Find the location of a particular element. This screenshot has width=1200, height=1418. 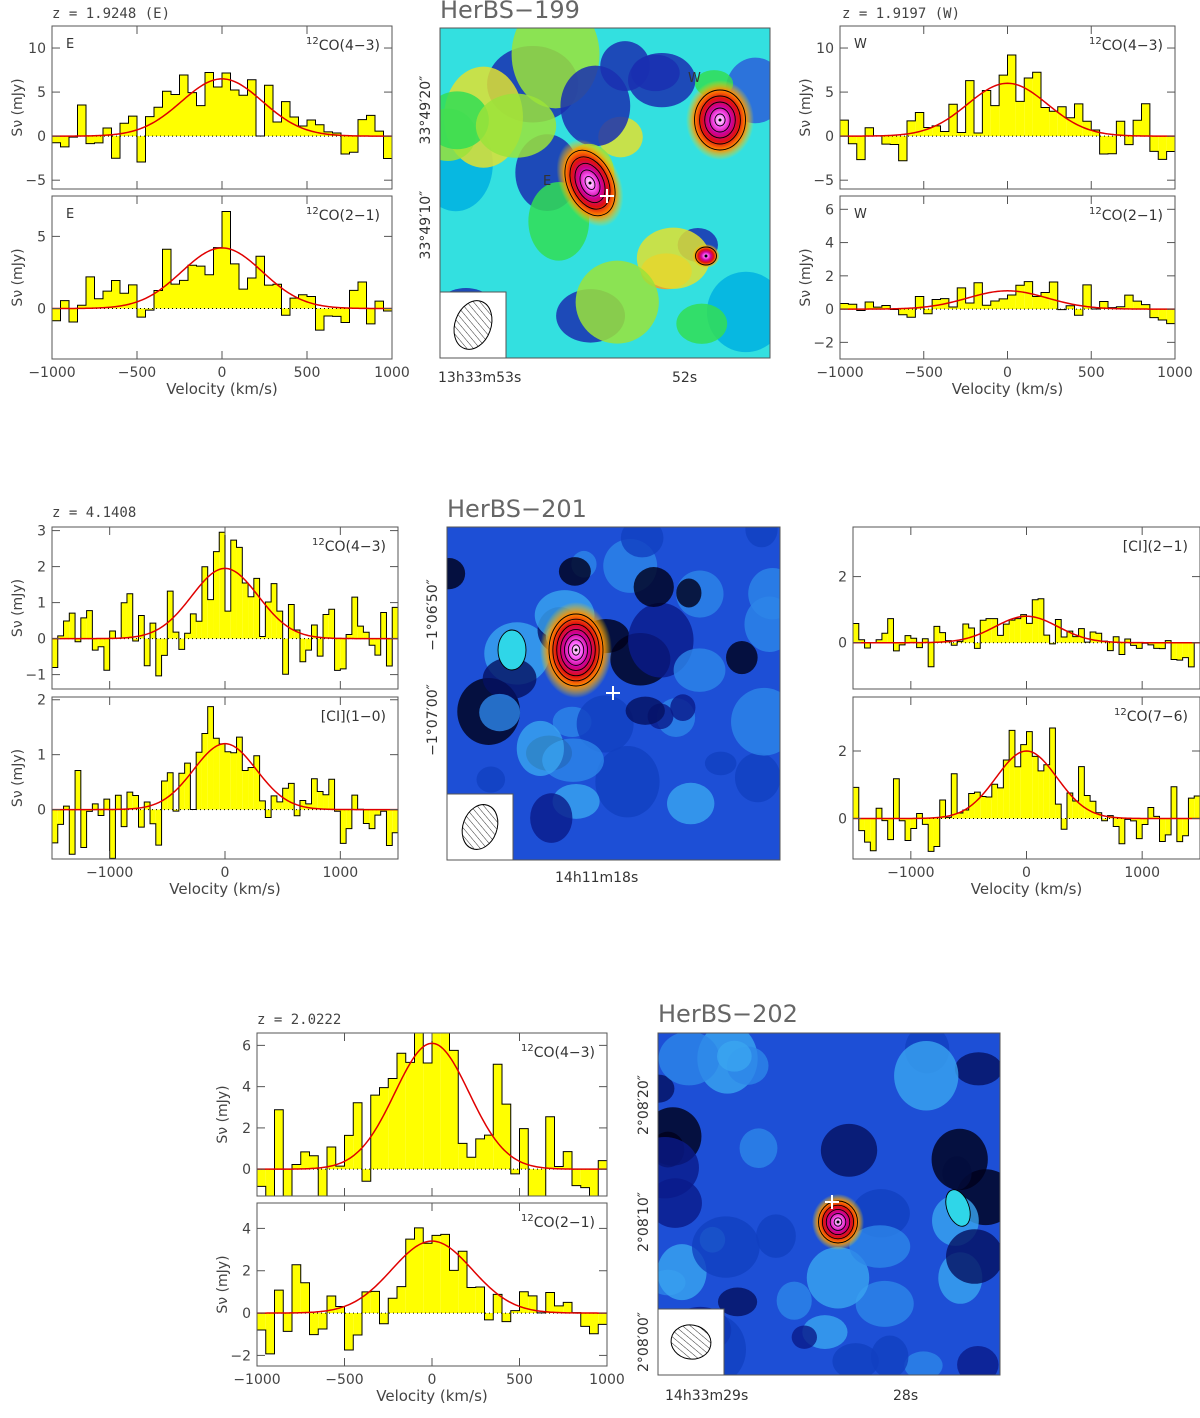

x-axis-label: Velocity (km/s) is located at coordinates (431, 1396).